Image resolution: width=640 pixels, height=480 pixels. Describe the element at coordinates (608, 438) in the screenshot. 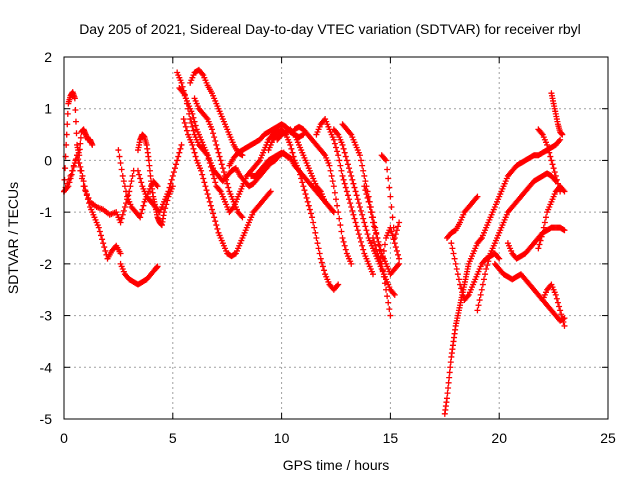

I see `x-tick-label: 25` at that location.